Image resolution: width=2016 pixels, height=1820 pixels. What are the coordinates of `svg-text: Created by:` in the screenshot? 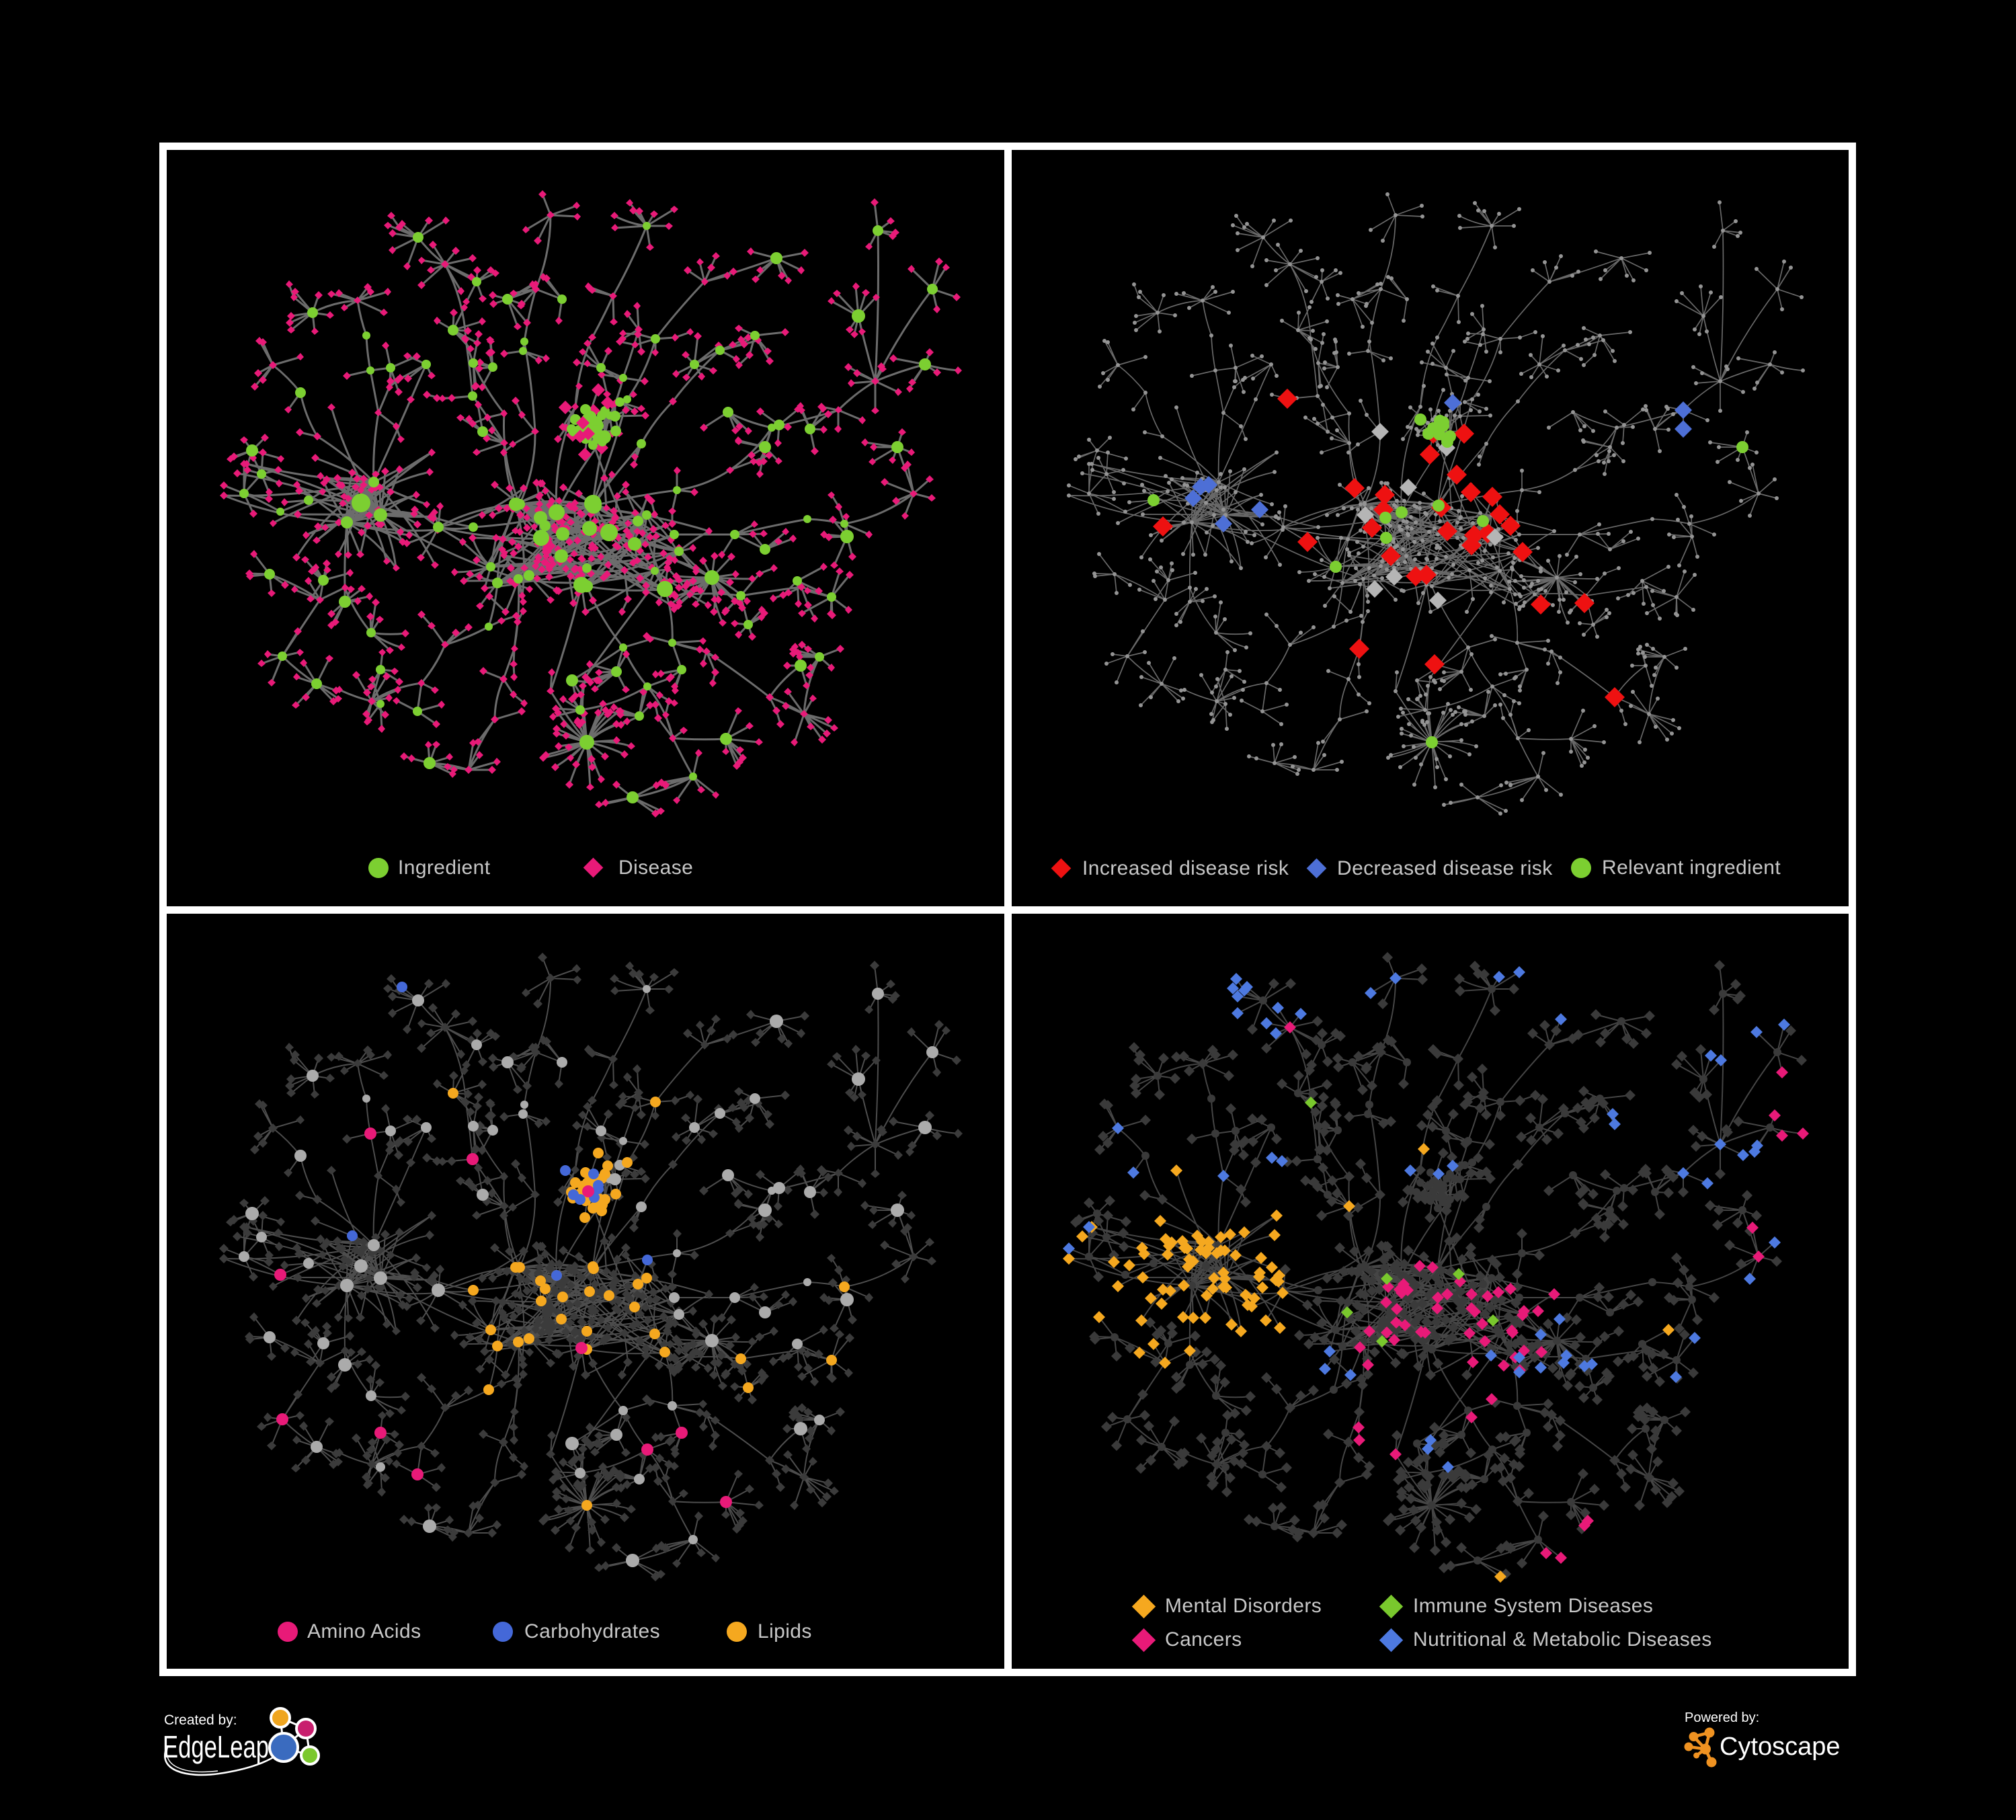 It's located at (200, 1720).